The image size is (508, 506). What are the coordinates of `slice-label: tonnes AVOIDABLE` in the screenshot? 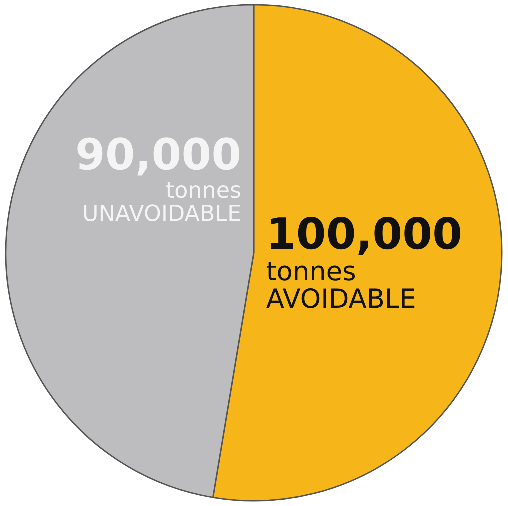 It's located at (340, 285).